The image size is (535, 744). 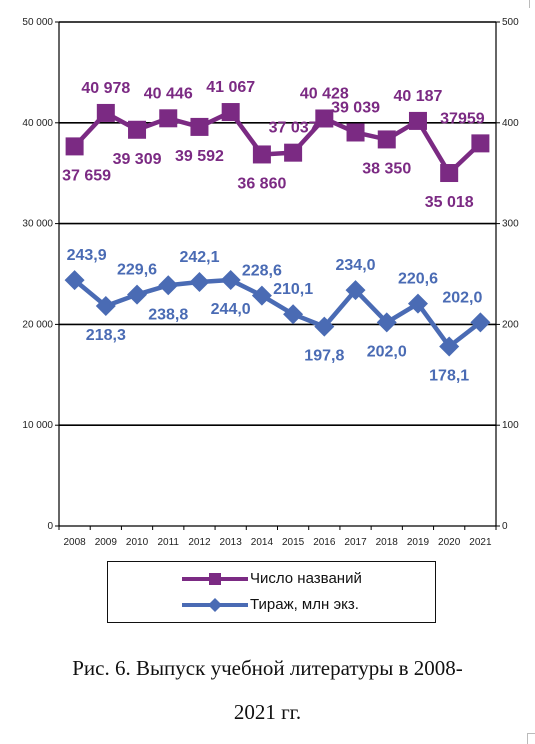 What do you see at coordinates (449, 202) in the screenshot?
I see `data-label: 35 018` at bounding box center [449, 202].